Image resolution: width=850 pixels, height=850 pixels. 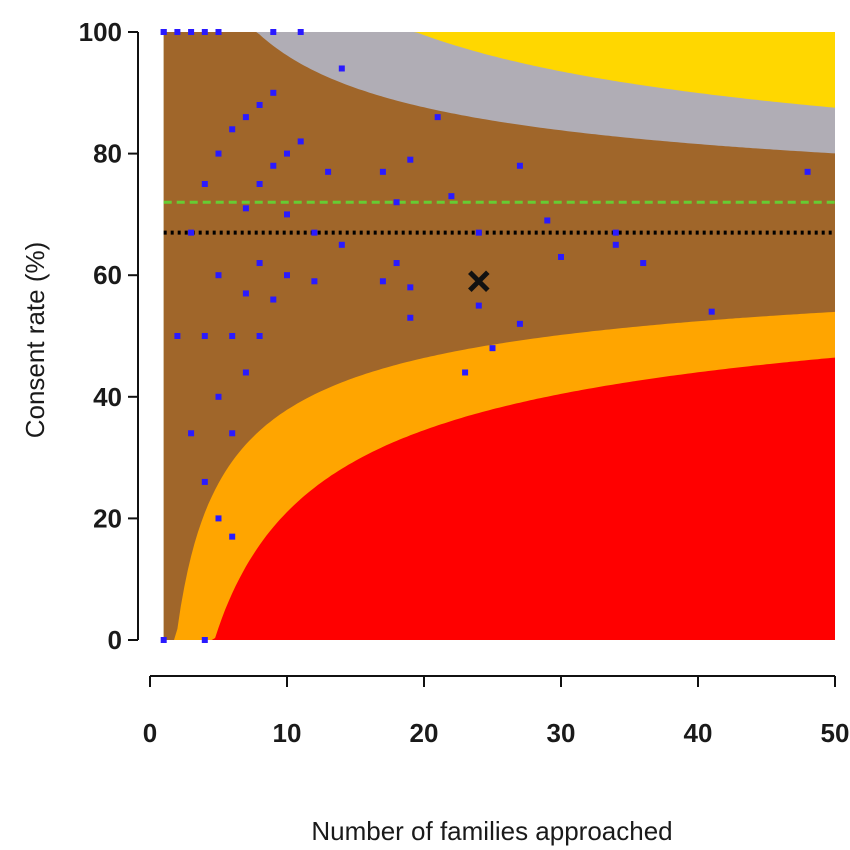 I want to click on x-tick-label: 0, so click(x=150, y=733).